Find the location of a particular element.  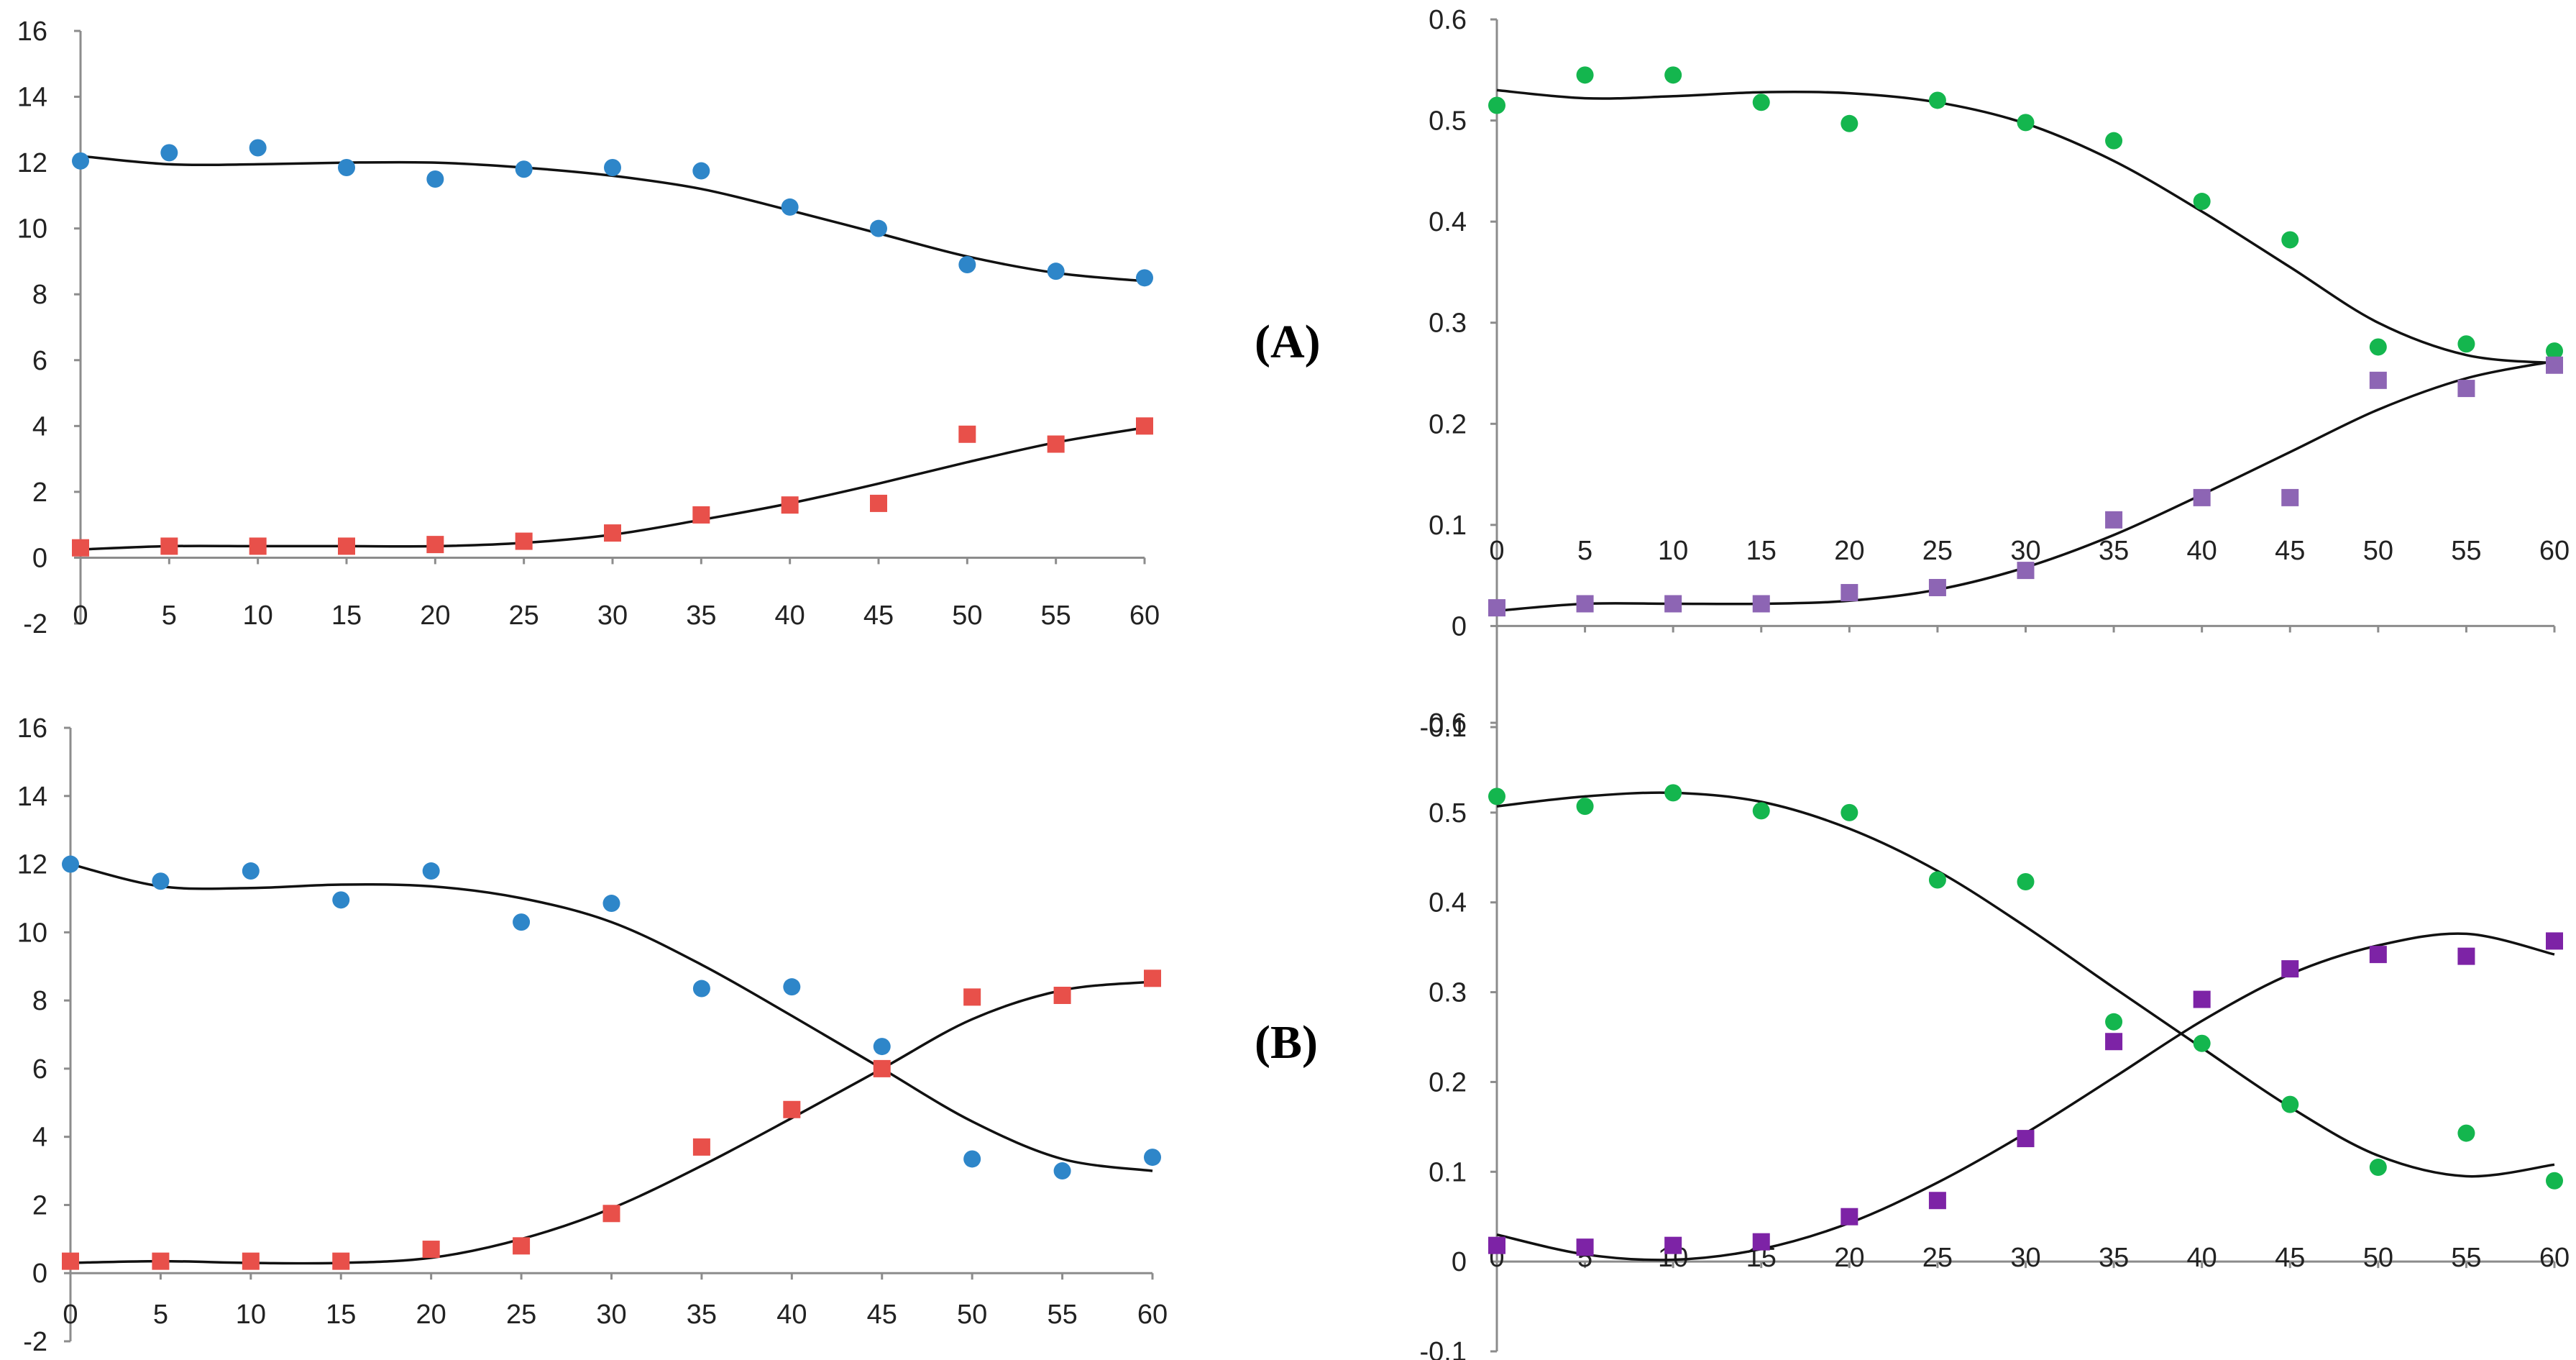

y-tick-label: 0.1 is located at coordinates (1448, 1172).